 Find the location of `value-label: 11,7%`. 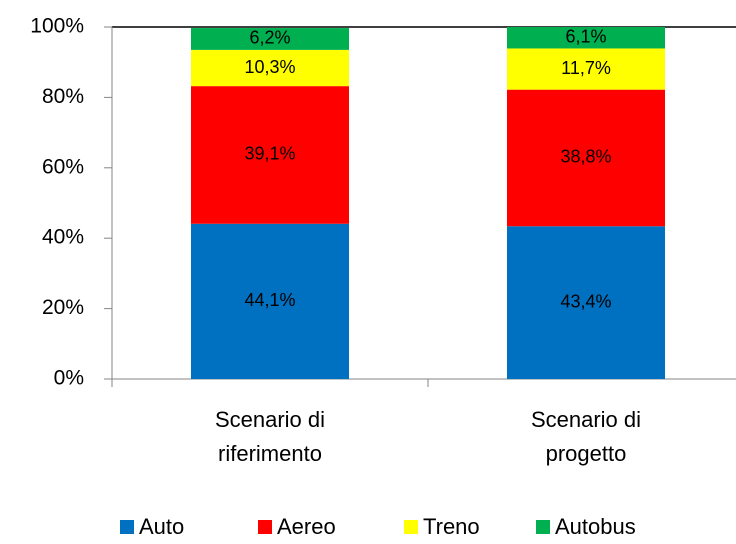

value-label: 11,7% is located at coordinates (586, 68).